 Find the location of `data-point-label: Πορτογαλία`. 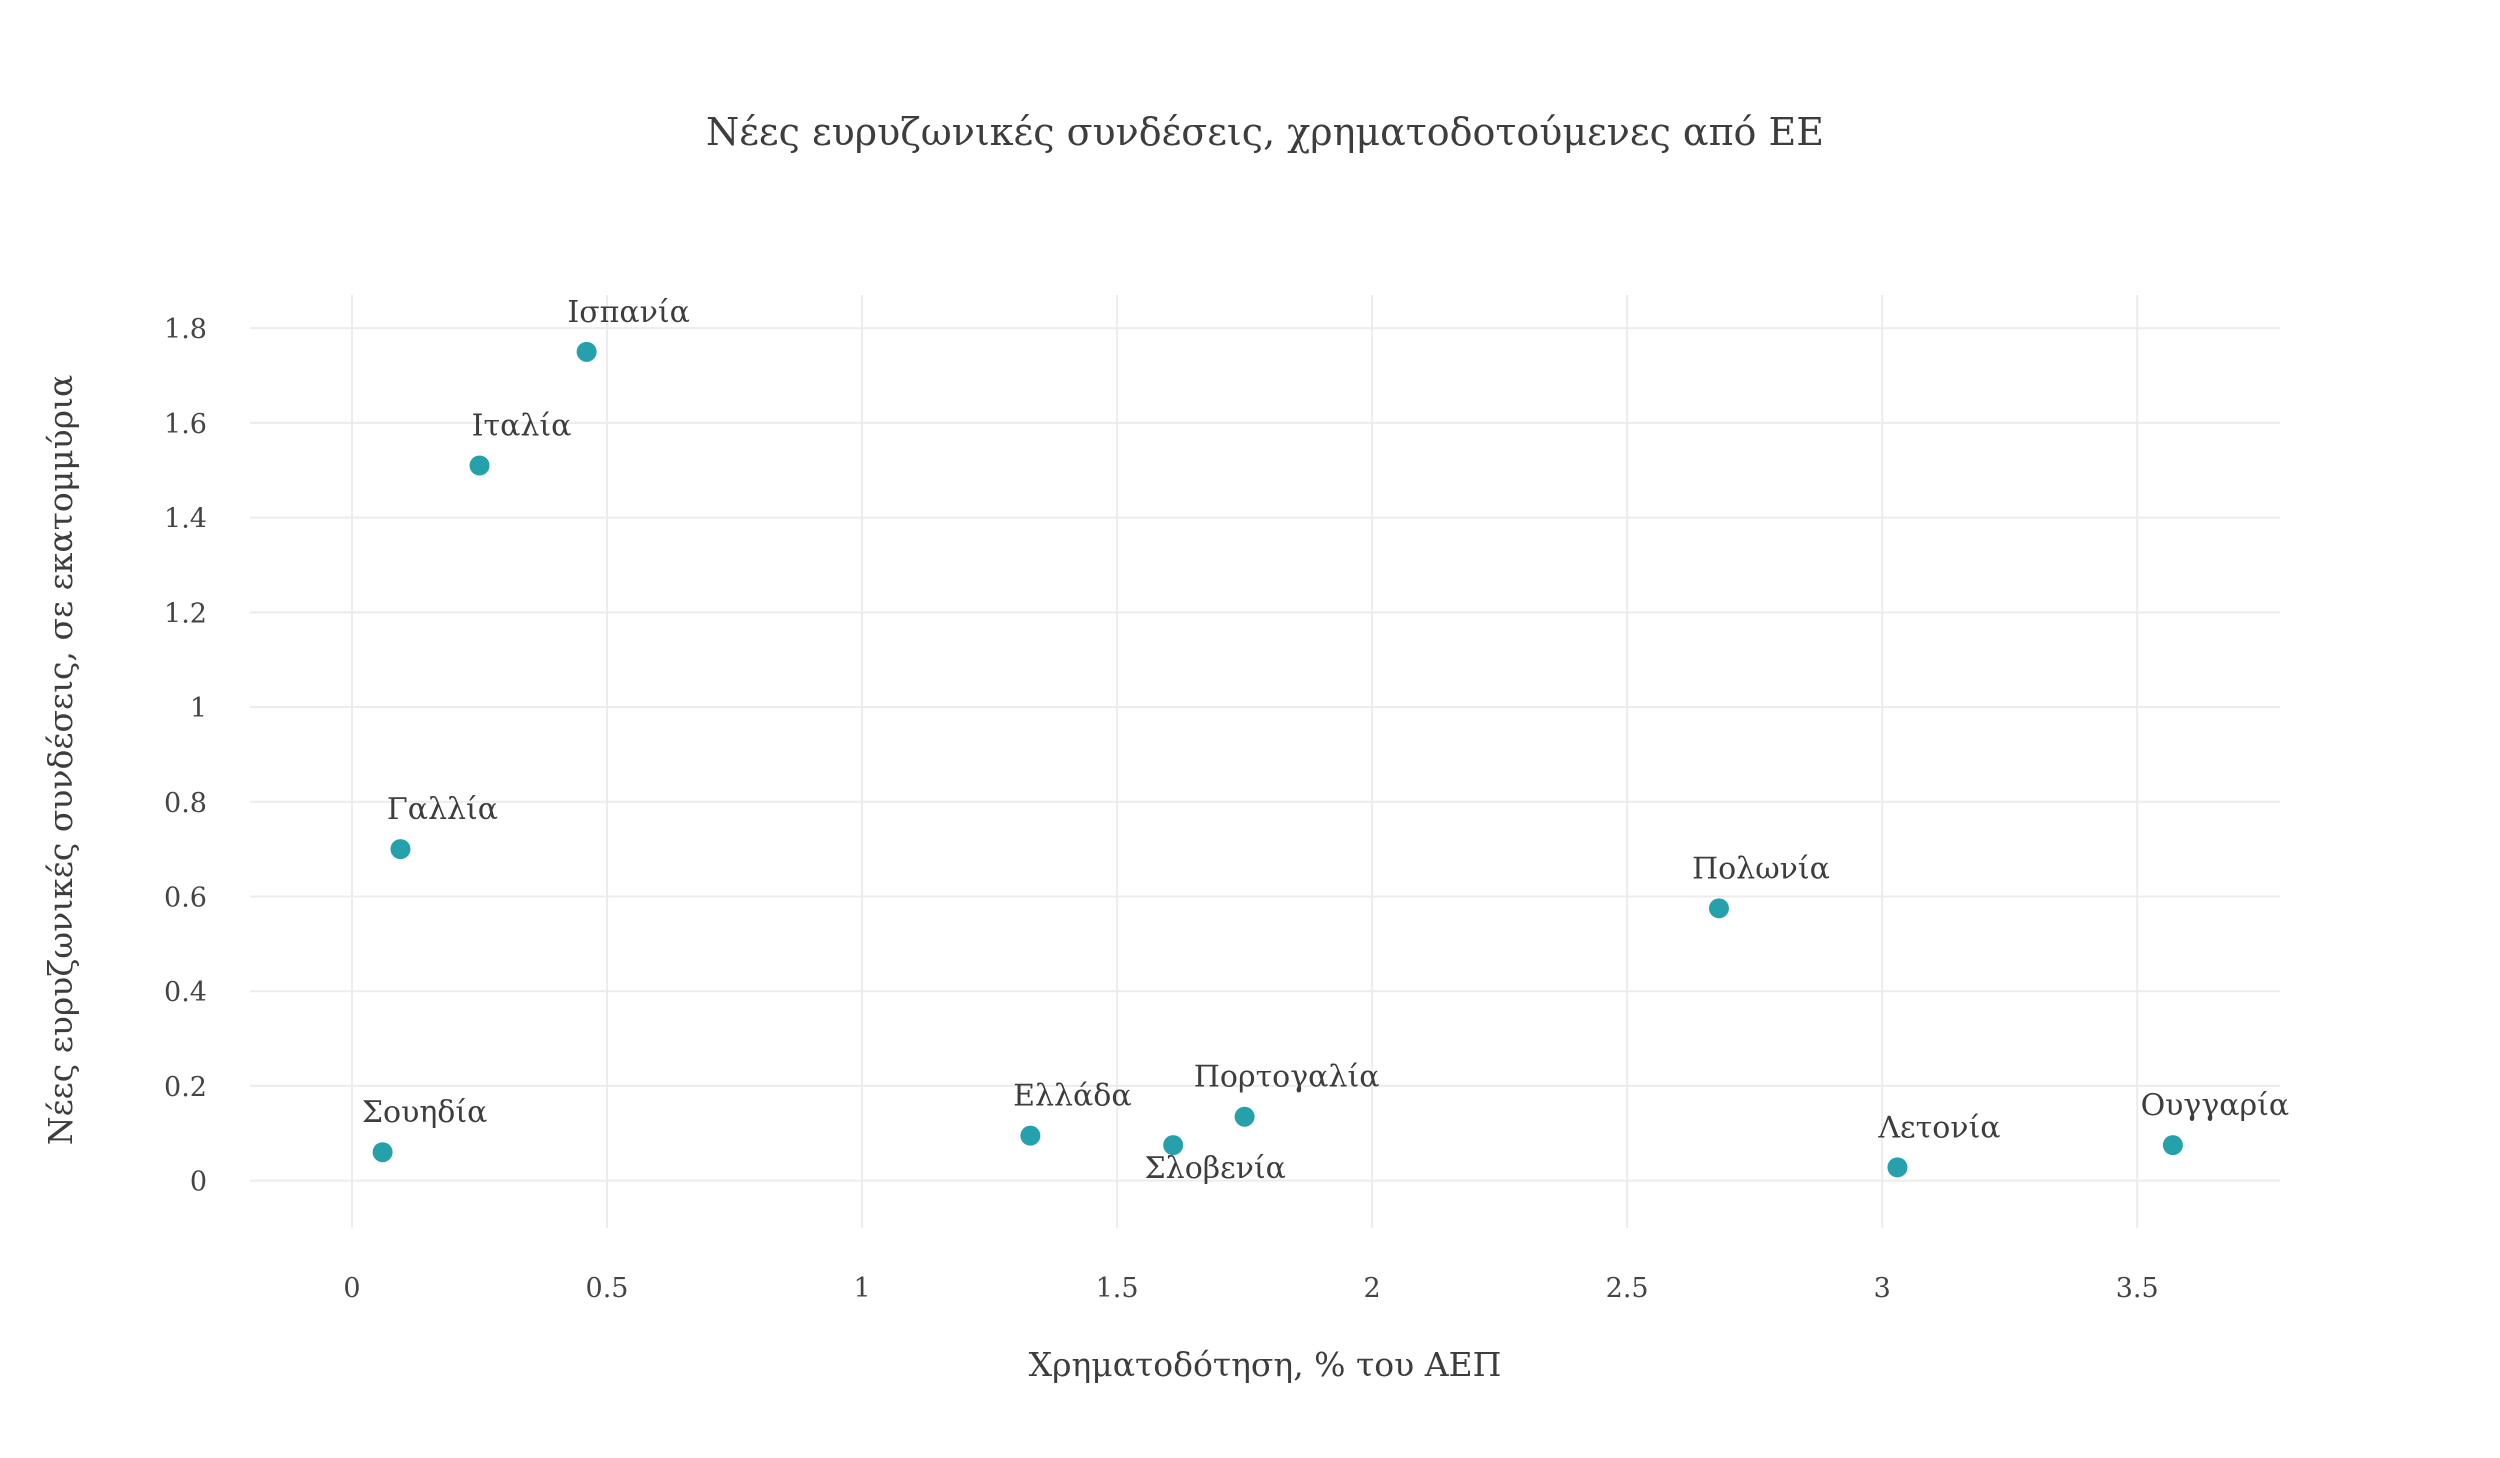

data-point-label: Πορτογαλία is located at coordinates (1287, 1077).